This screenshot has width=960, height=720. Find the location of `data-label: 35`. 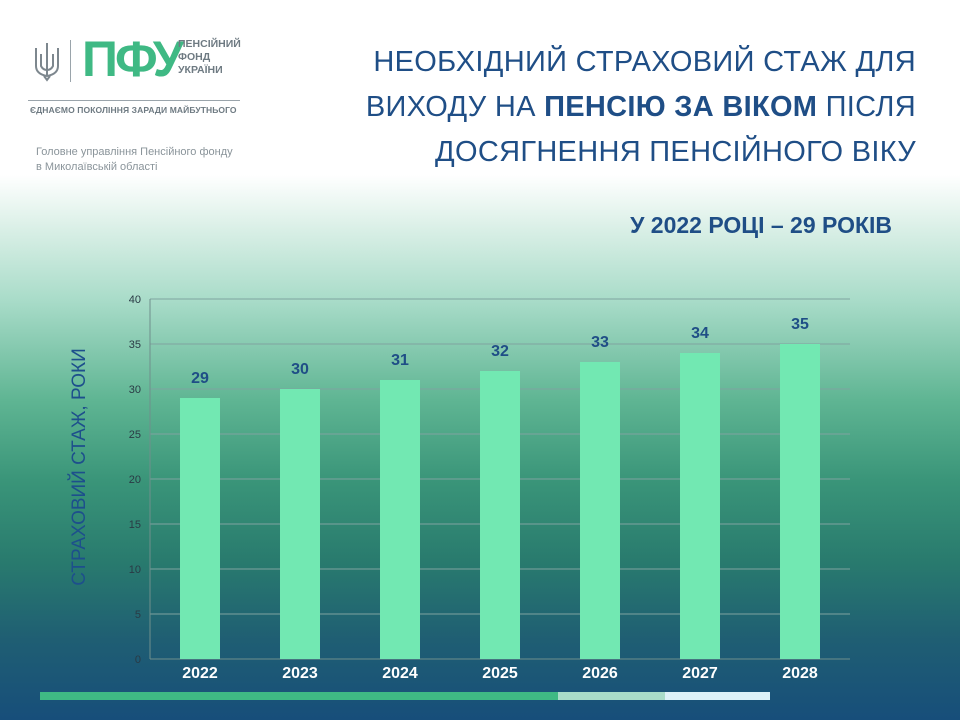

data-label: 35 is located at coordinates (800, 324).